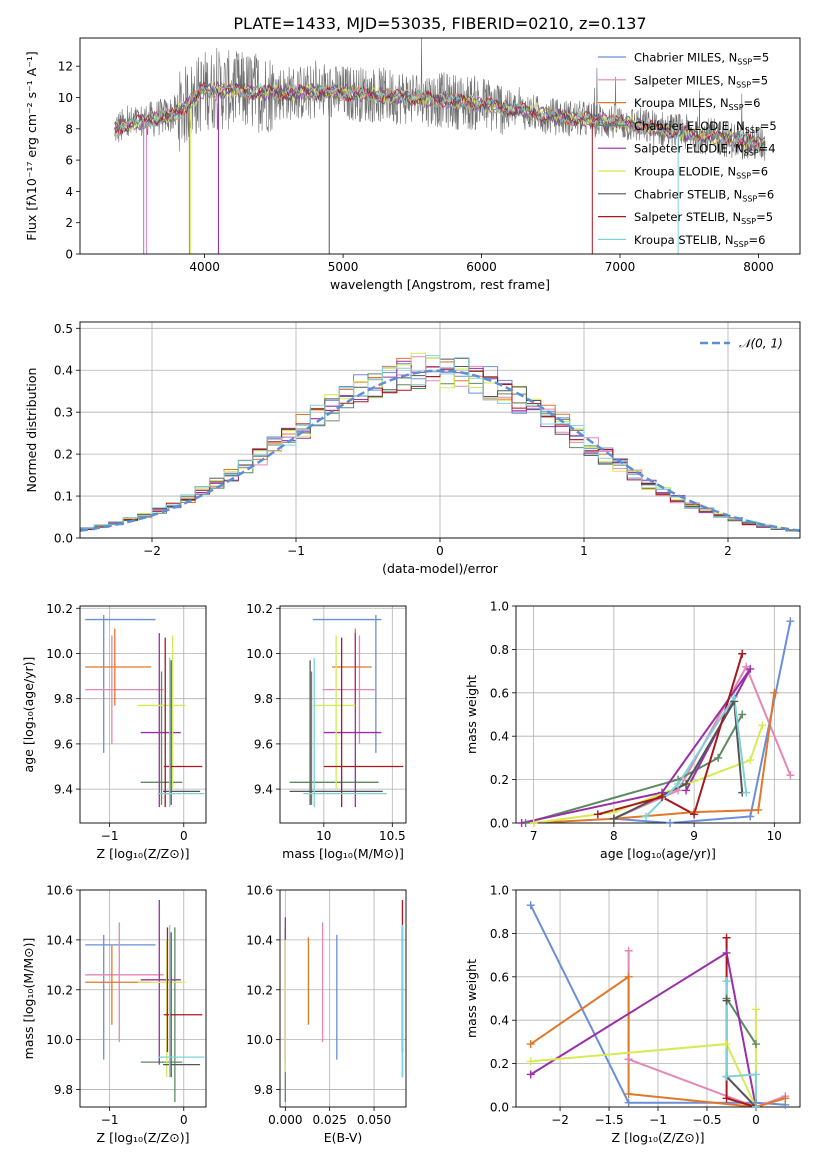 The width and height of the screenshot is (819, 1170). I want to click on y-tick-label: 12, so click(65, 67).